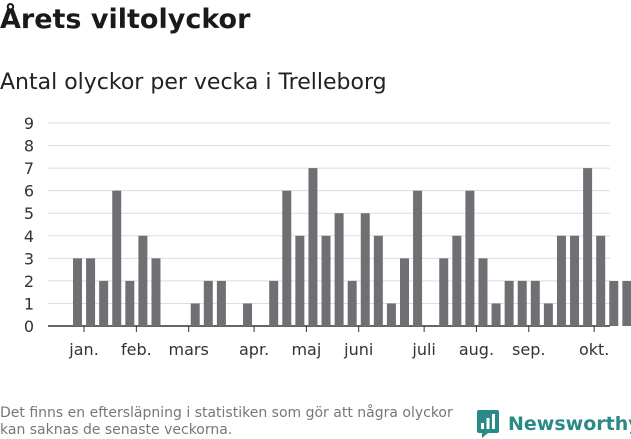 The width and height of the screenshot is (631, 439). I want to click on y-tick-label: 5, so click(29, 213).